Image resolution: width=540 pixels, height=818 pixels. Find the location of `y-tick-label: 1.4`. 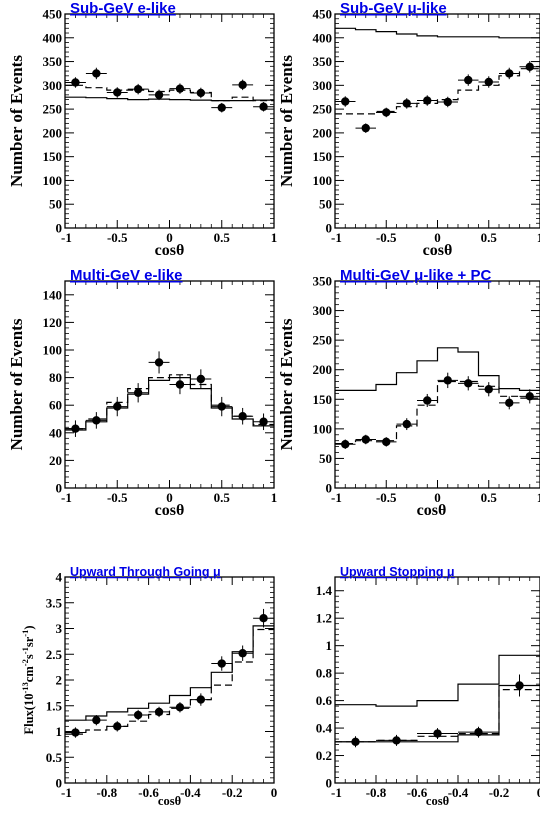

y-tick-label: 1.4 is located at coordinates (324, 590).